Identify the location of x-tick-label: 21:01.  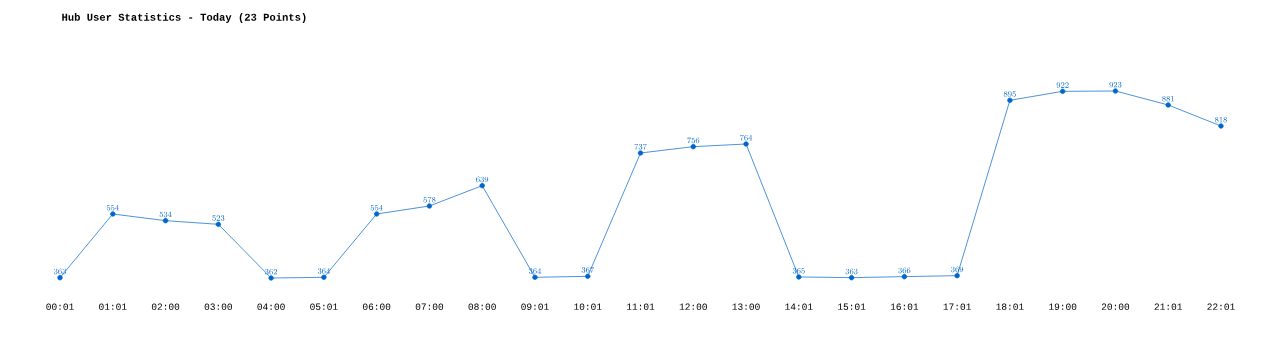
(1168, 306).